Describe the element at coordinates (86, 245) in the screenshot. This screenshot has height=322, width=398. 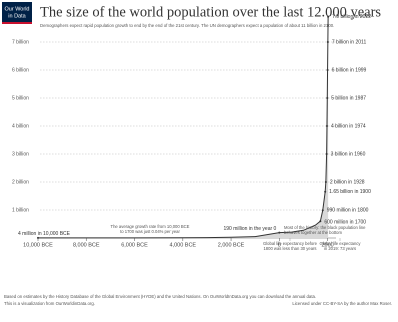
I see `x-tick-label: 8,000 BCE` at that location.